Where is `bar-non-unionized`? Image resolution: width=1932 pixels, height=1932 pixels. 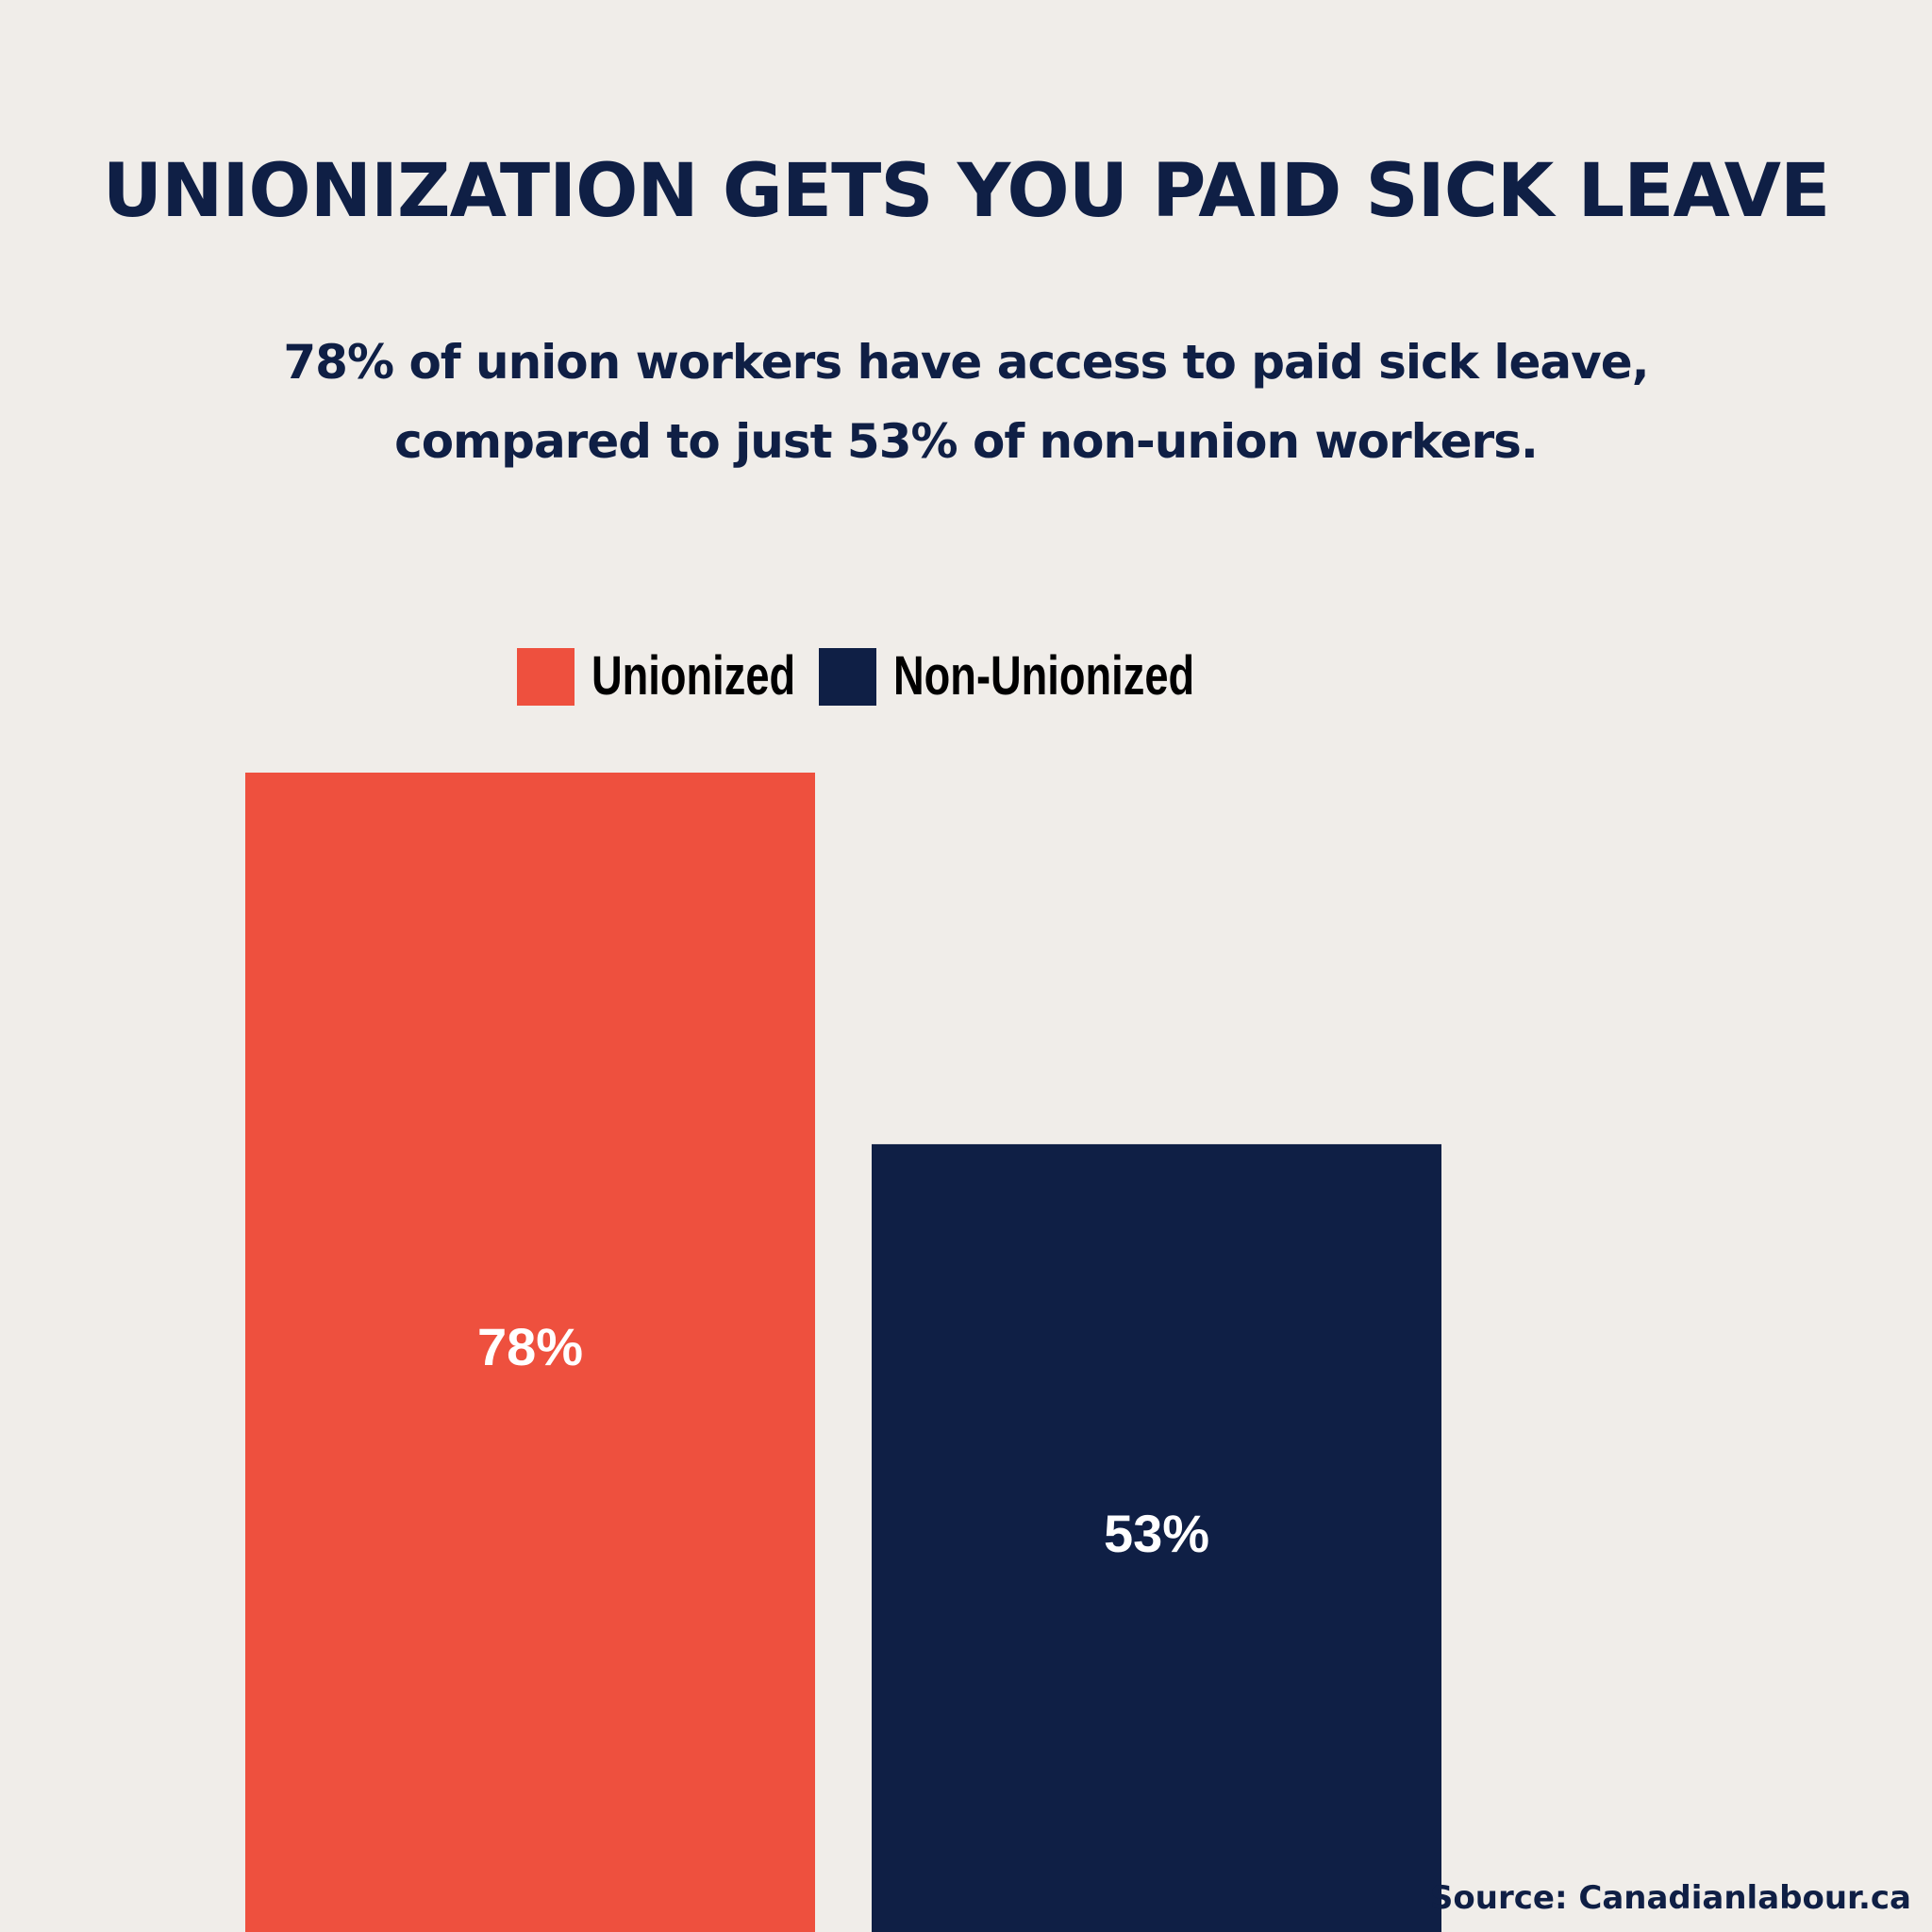
bar-non-unionized is located at coordinates (1157, 1537).